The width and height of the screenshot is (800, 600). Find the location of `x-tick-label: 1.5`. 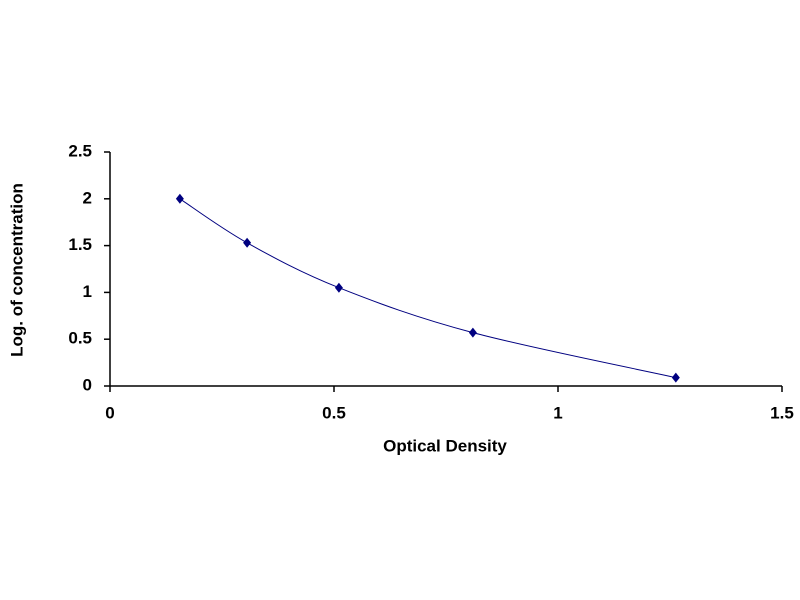

x-tick-label: 1.5 is located at coordinates (782, 412).